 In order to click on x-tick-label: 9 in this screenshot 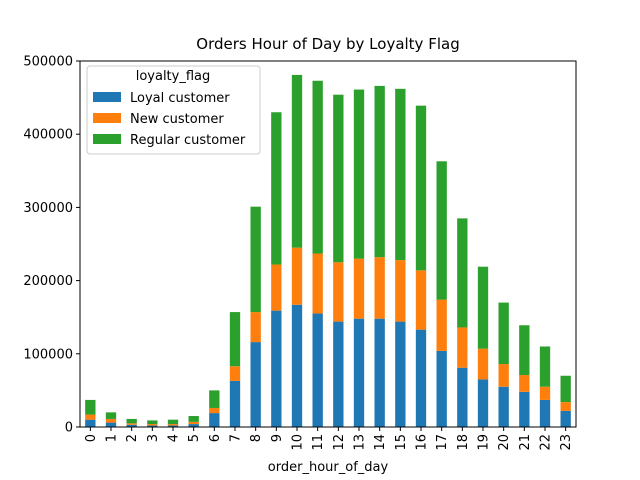, I will do `click(277, 438)`.